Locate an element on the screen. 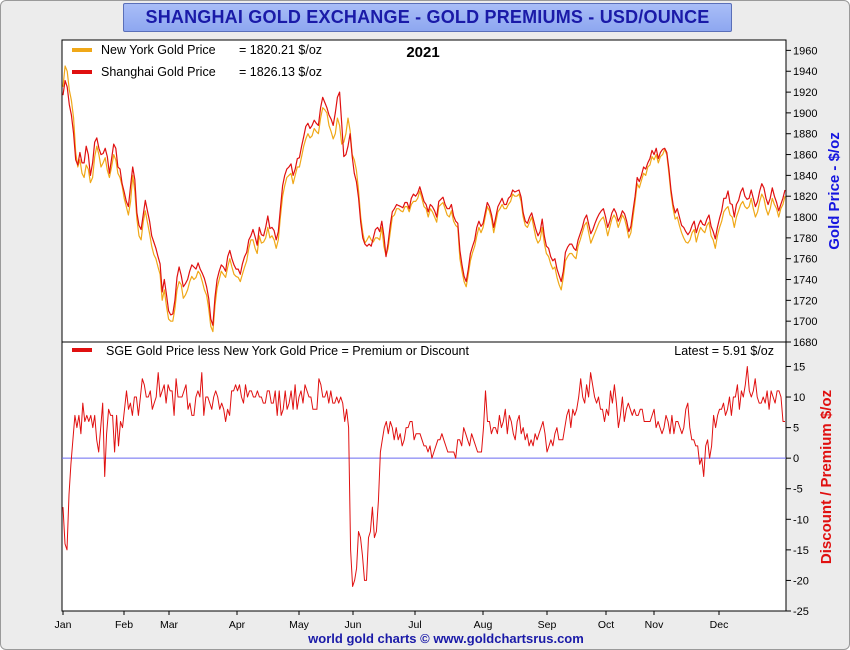 This screenshot has width=850, height=650. month-label: Dec is located at coordinates (719, 625).